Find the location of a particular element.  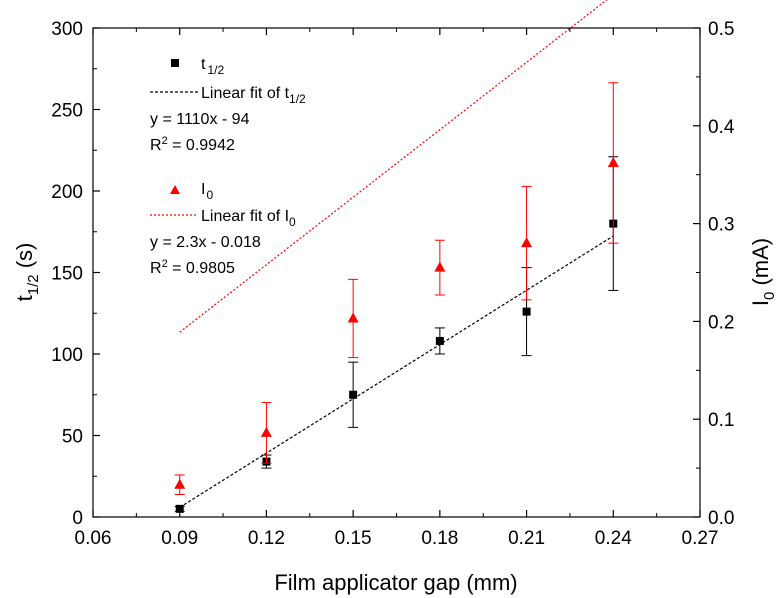

x-tick-label: 0.12 is located at coordinates (266, 538).